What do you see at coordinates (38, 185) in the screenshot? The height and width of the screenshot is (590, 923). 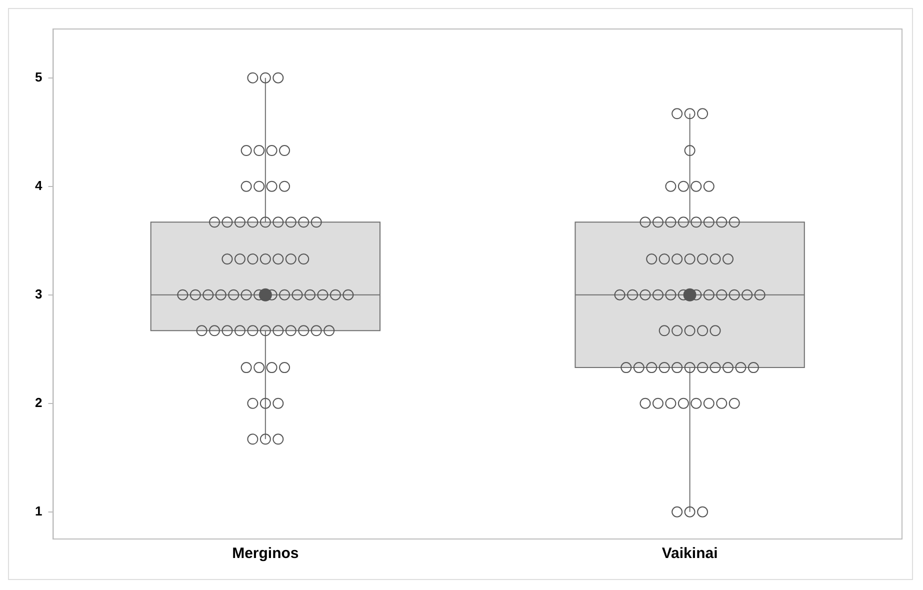 I see `y-tick-label: 4` at bounding box center [38, 185].